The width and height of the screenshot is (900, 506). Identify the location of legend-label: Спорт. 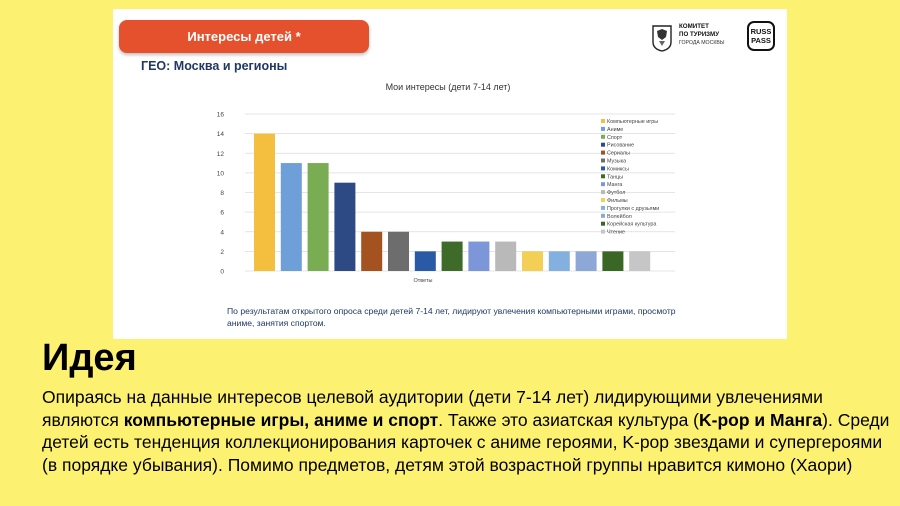
(615, 138).